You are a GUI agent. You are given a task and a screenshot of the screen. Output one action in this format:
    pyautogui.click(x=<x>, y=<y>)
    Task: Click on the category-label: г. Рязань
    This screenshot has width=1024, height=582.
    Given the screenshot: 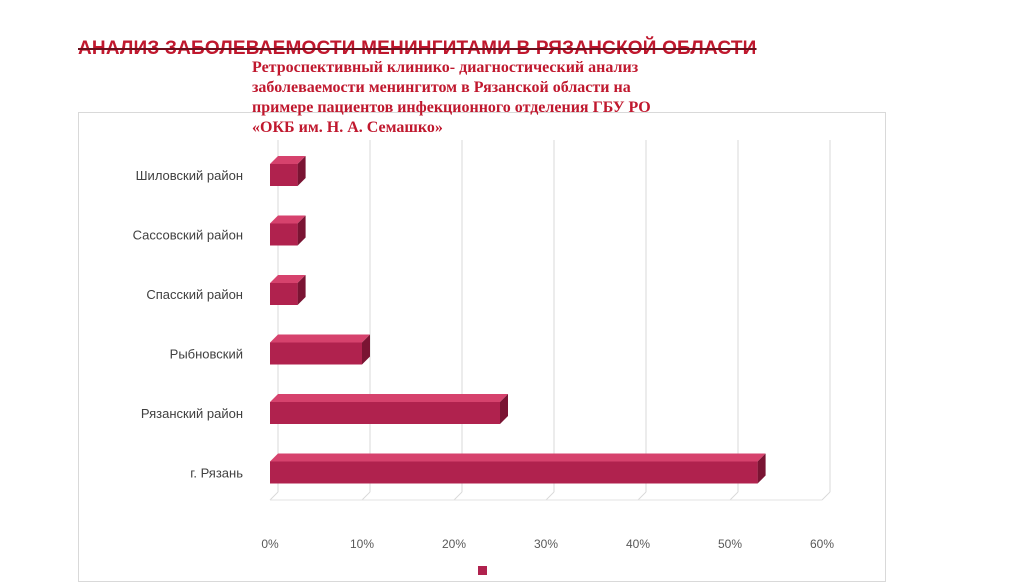 What is the action you would take?
    pyautogui.click(x=216, y=473)
    